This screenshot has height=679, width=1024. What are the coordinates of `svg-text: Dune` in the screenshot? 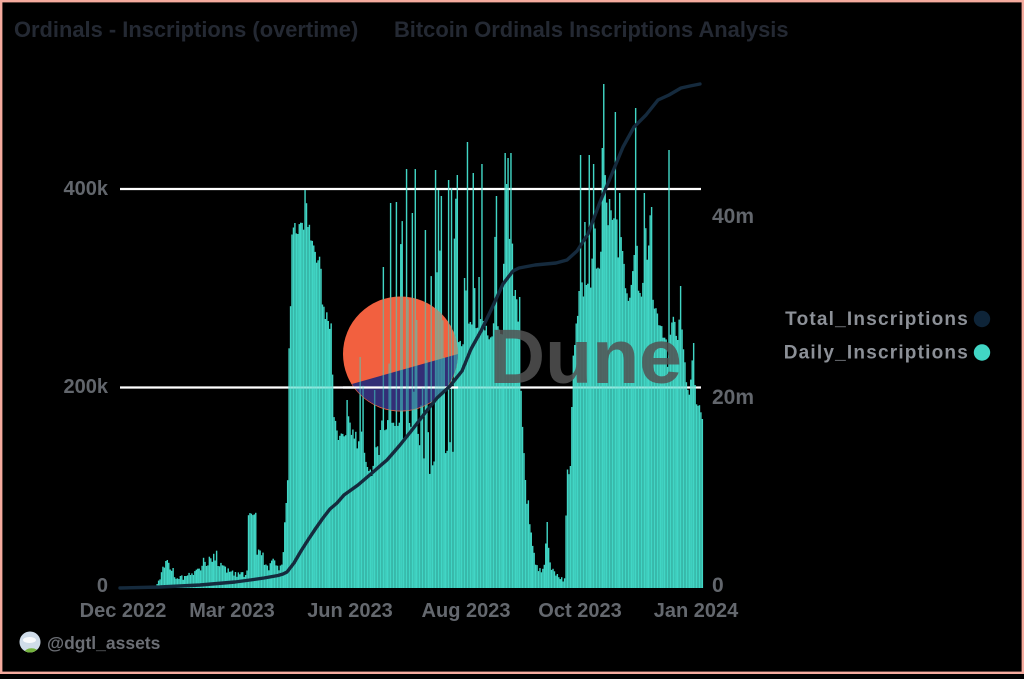 It's located at (586, 357).